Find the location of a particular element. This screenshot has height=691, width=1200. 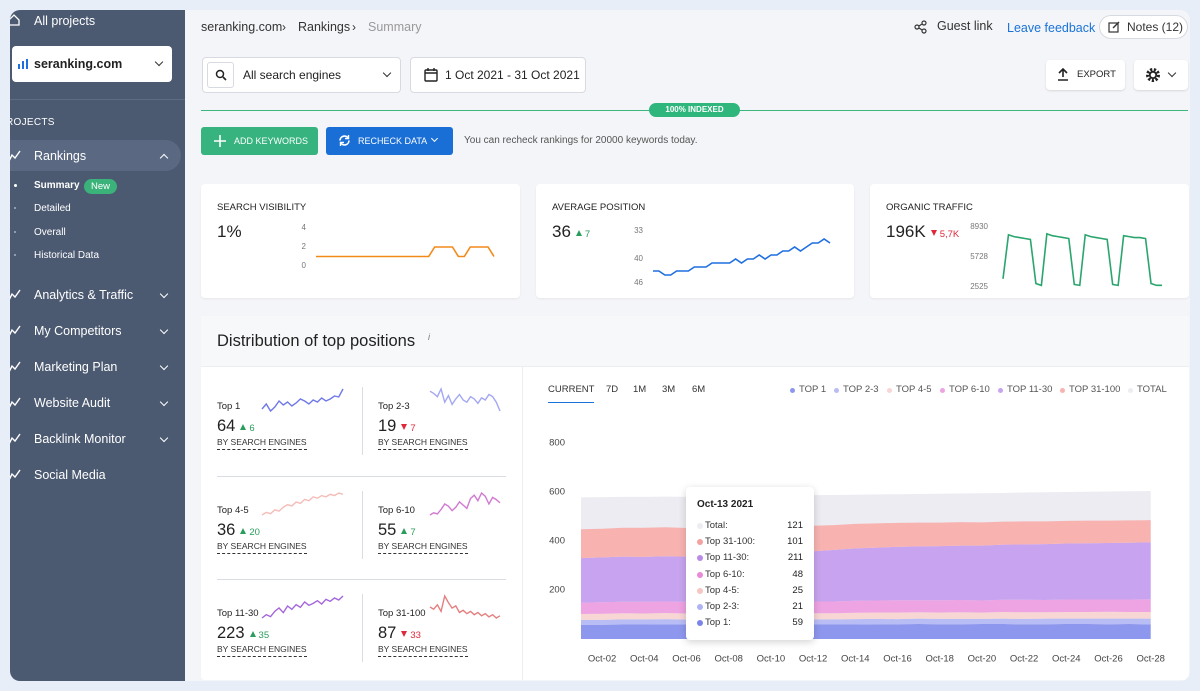

nav-item: Backlink Monitor is located at coordinates (80, 439).